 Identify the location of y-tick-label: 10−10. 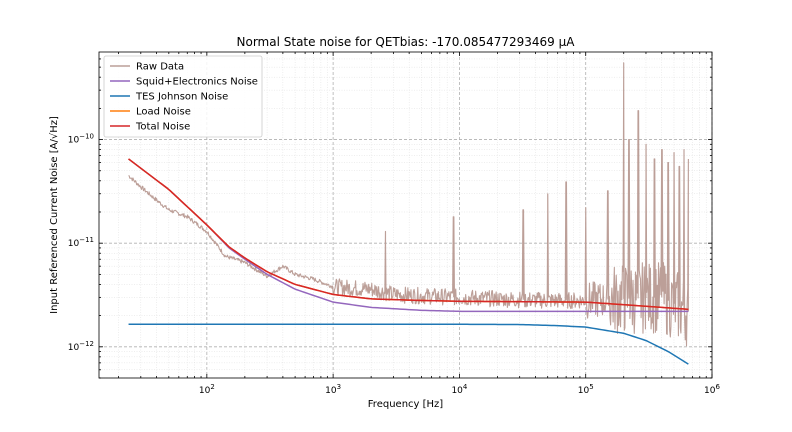
(81, 139).